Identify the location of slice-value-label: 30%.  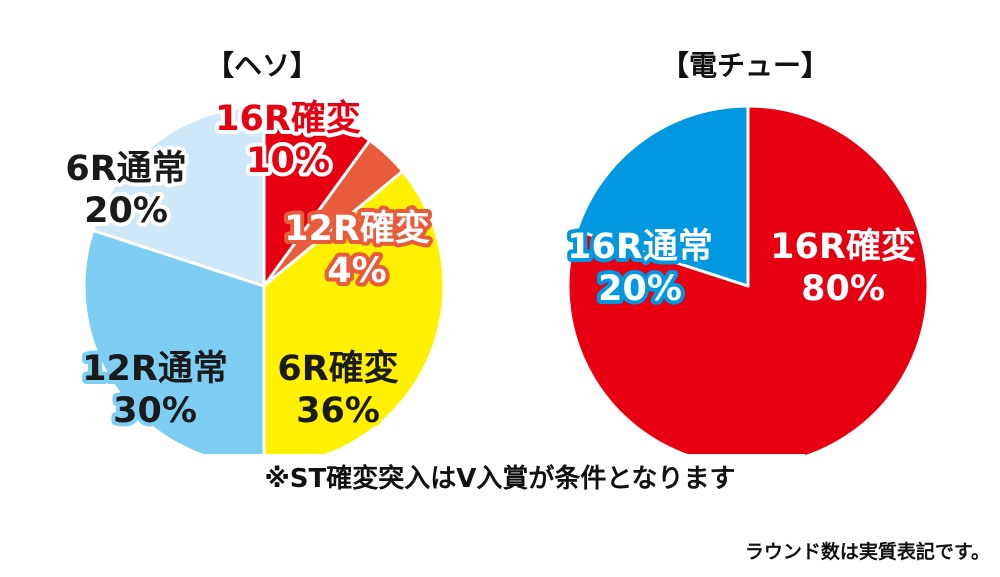
(155, 411).